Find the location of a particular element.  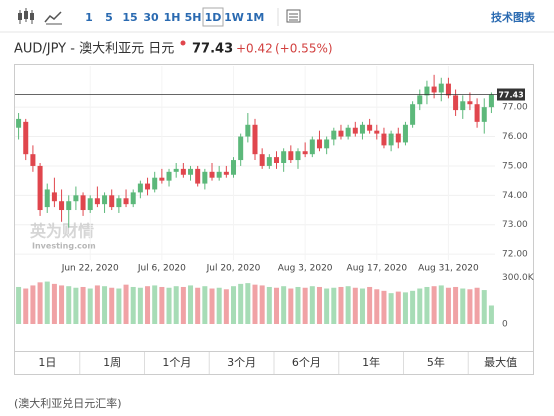

interval-button: 1M is located at coordinates (255, 17).